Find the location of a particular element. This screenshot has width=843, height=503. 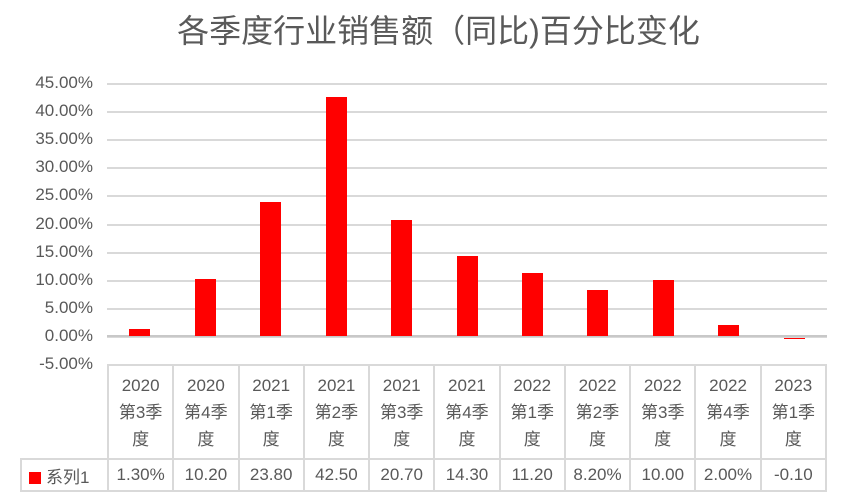

data-table-header-cell: 2020 第3季 度 is located at coordinates (140, 412).